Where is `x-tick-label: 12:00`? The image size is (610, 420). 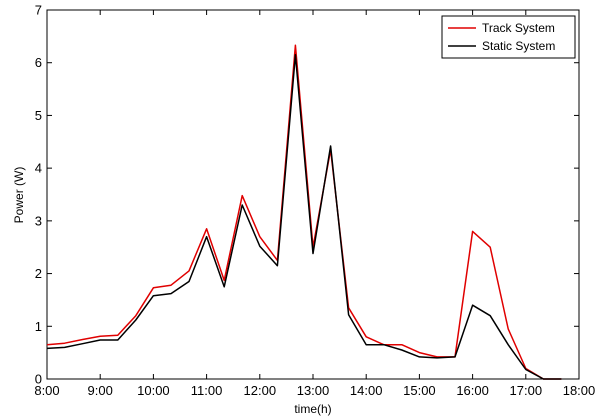
x-tick-label: 12:00 is located at coordinates (260, 390).